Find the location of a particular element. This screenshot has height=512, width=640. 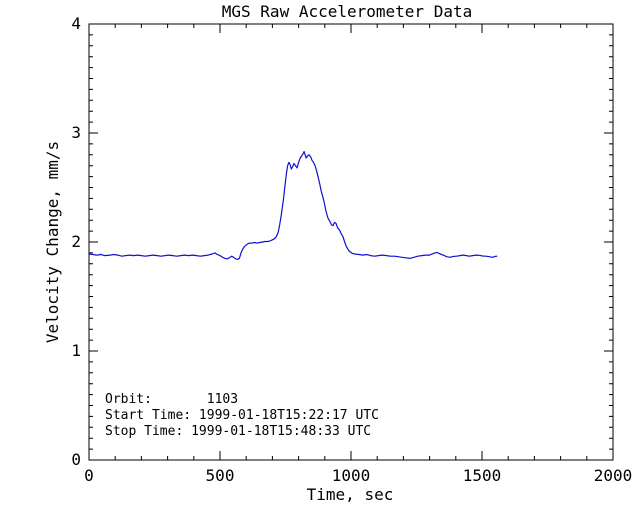

y-tick-labels: 0 1 2 3 4 is located at coordinates (76, 241).